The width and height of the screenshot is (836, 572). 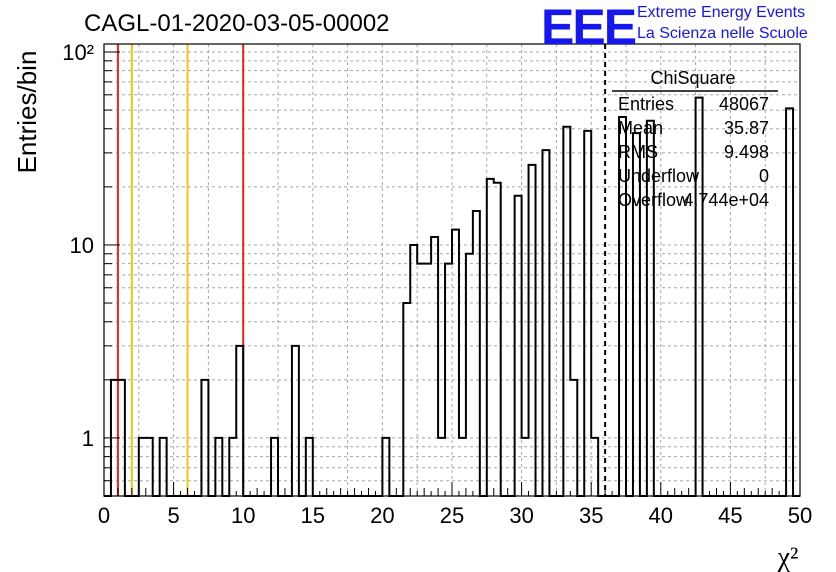 I want to click on stats-label: RMS, so click(x=638, y=152).